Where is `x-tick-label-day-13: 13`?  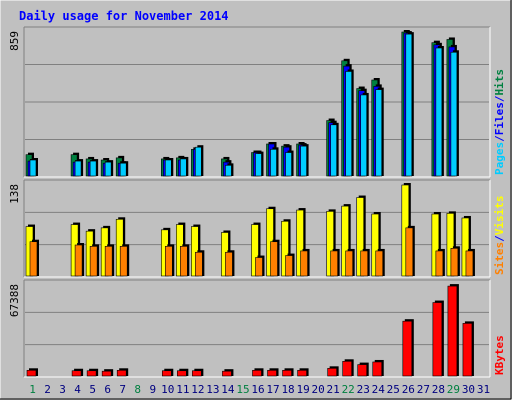 x-tick-label-day-13: 13 is located at coordinates (212, 389).